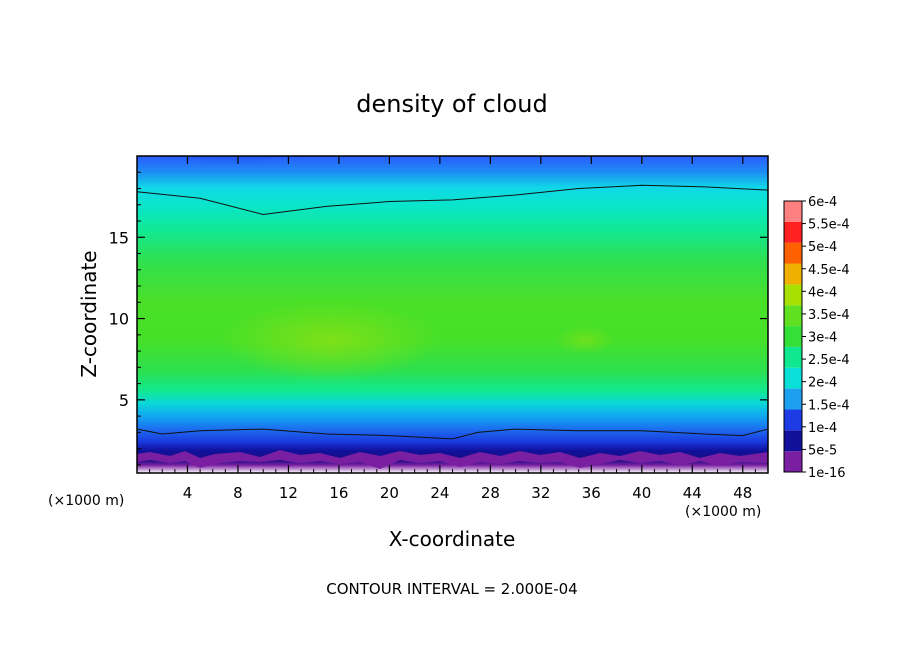 The height and width of the screenshot is (658, 904). I want to click on colorbar-label: 5e-5, so click(822, 450).